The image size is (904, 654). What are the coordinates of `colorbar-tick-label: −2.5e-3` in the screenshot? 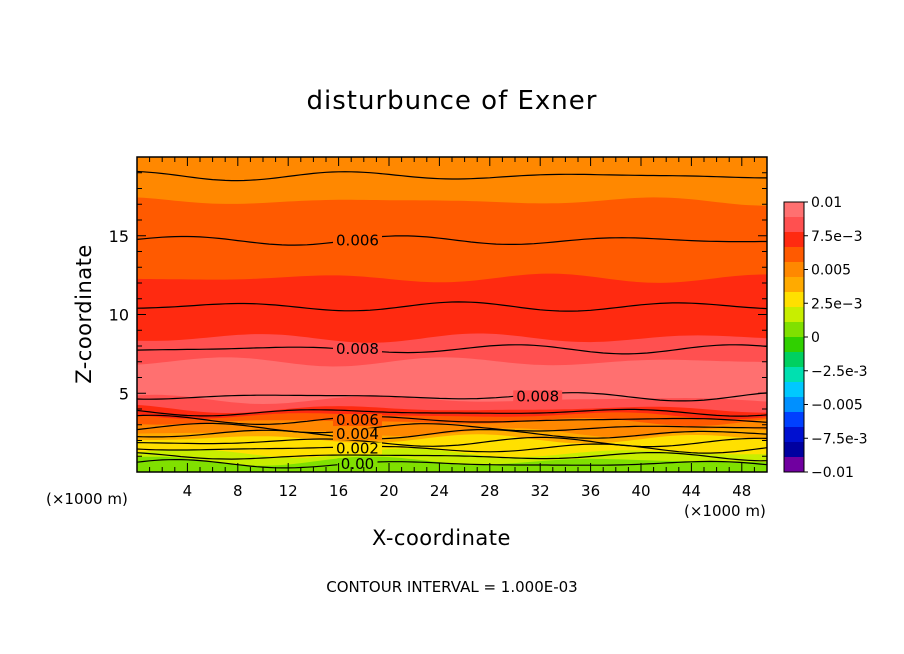 It's located at (839, 372).